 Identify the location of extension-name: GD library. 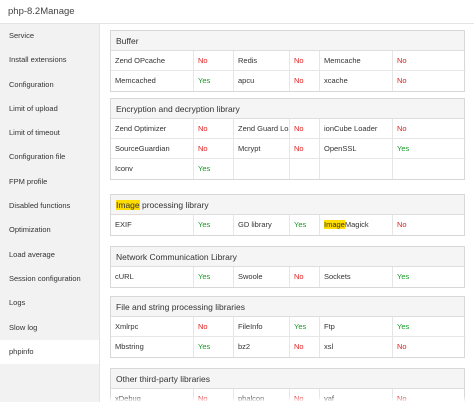
(262, 225).